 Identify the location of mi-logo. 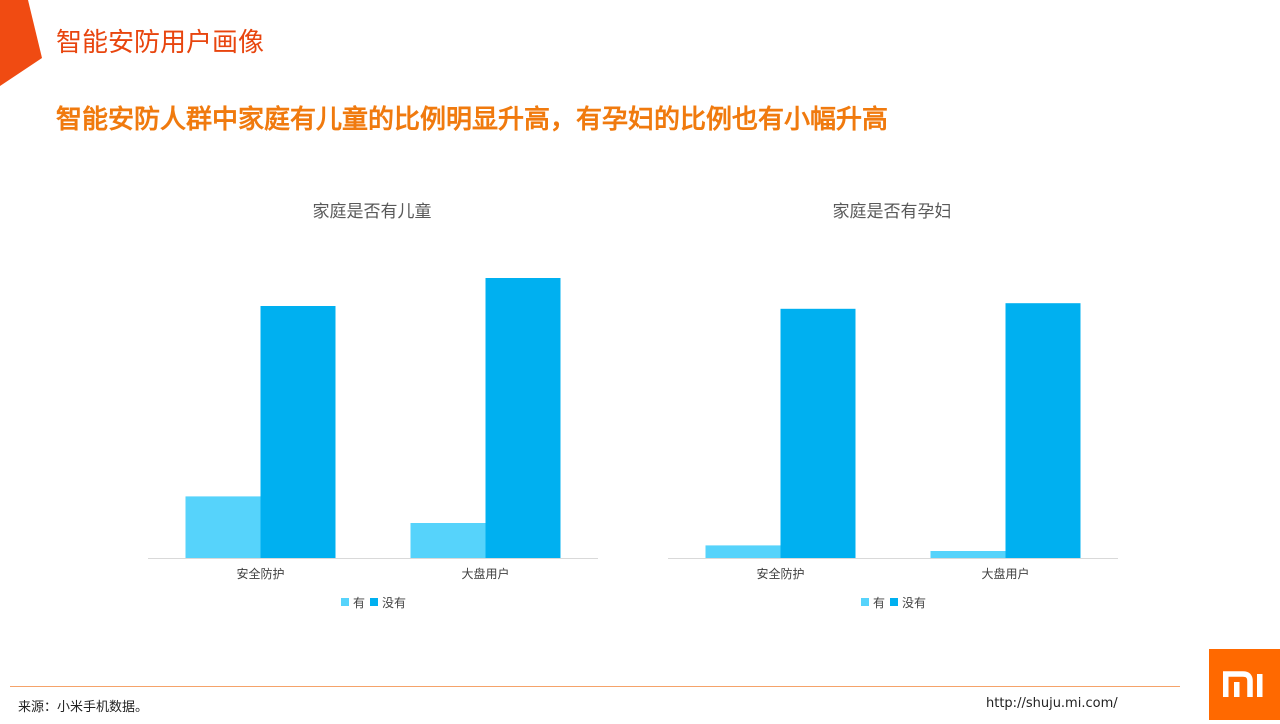
(1244, 684).